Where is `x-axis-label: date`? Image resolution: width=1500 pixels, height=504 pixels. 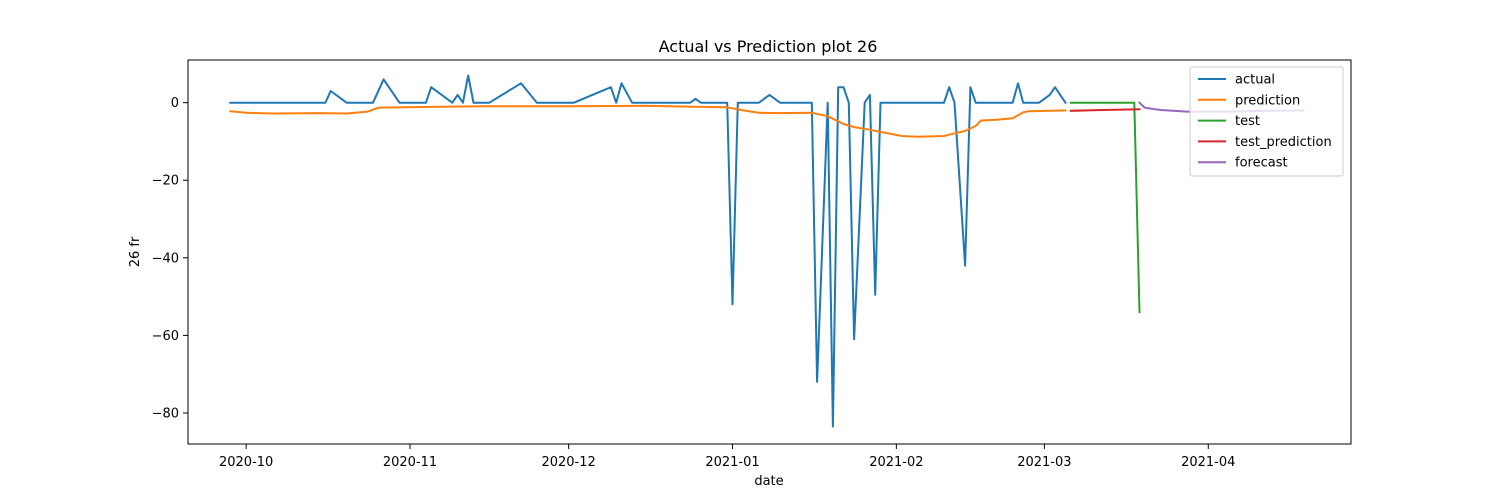
x-axis-label: date is located at coordinates (768, 481).